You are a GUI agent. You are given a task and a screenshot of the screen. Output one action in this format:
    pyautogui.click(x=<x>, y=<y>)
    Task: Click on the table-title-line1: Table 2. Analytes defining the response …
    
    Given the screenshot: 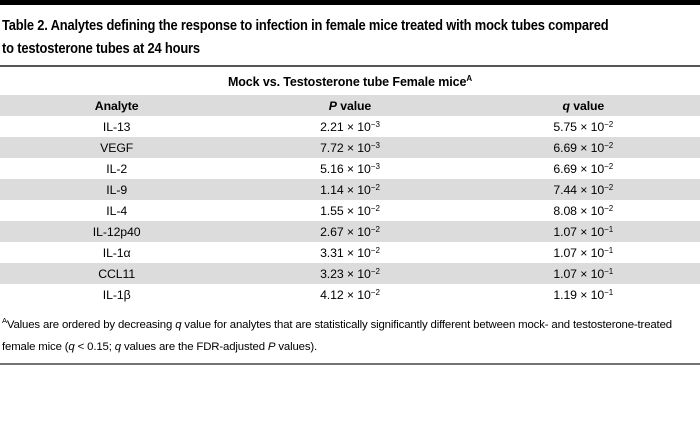 What is the action you would take?
    pyautogui.click(x=305, y=25)
    